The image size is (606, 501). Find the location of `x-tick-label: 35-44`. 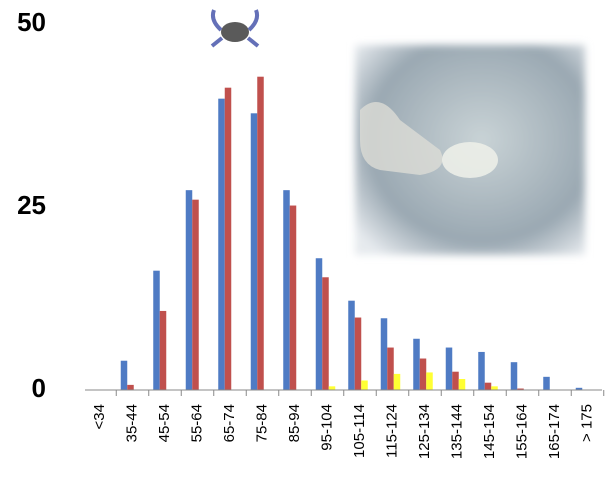

x-tick-label: 35-44 is located at coordinates (131, 423).